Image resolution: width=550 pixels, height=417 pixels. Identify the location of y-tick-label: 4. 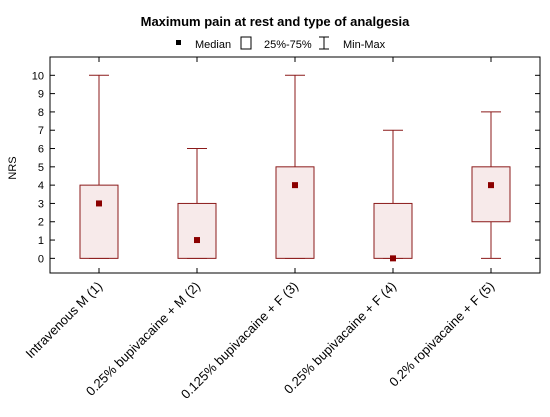
(41, 186).